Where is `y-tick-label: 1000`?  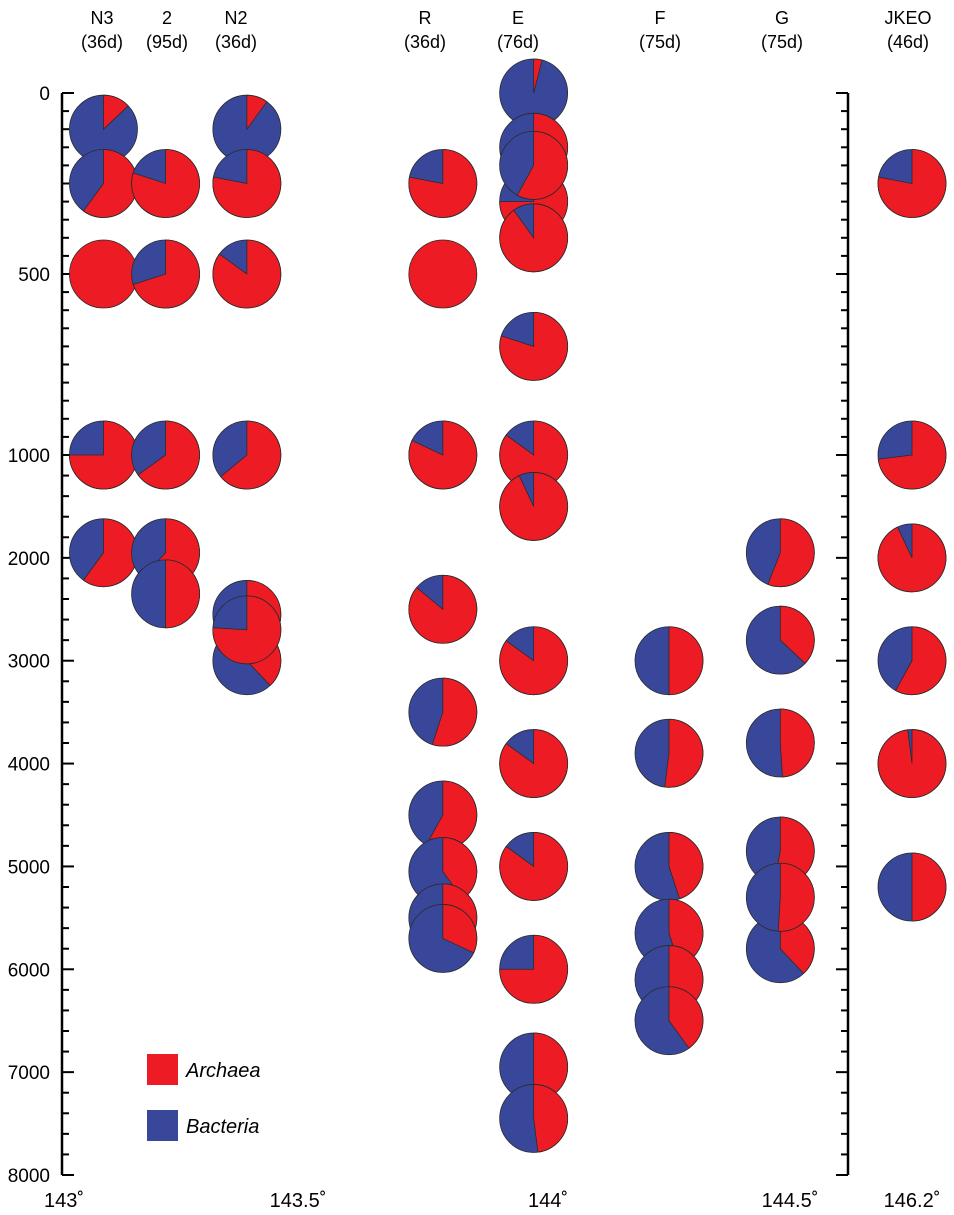
y-tick-label: 1000 is located at coordinates (29, 456).